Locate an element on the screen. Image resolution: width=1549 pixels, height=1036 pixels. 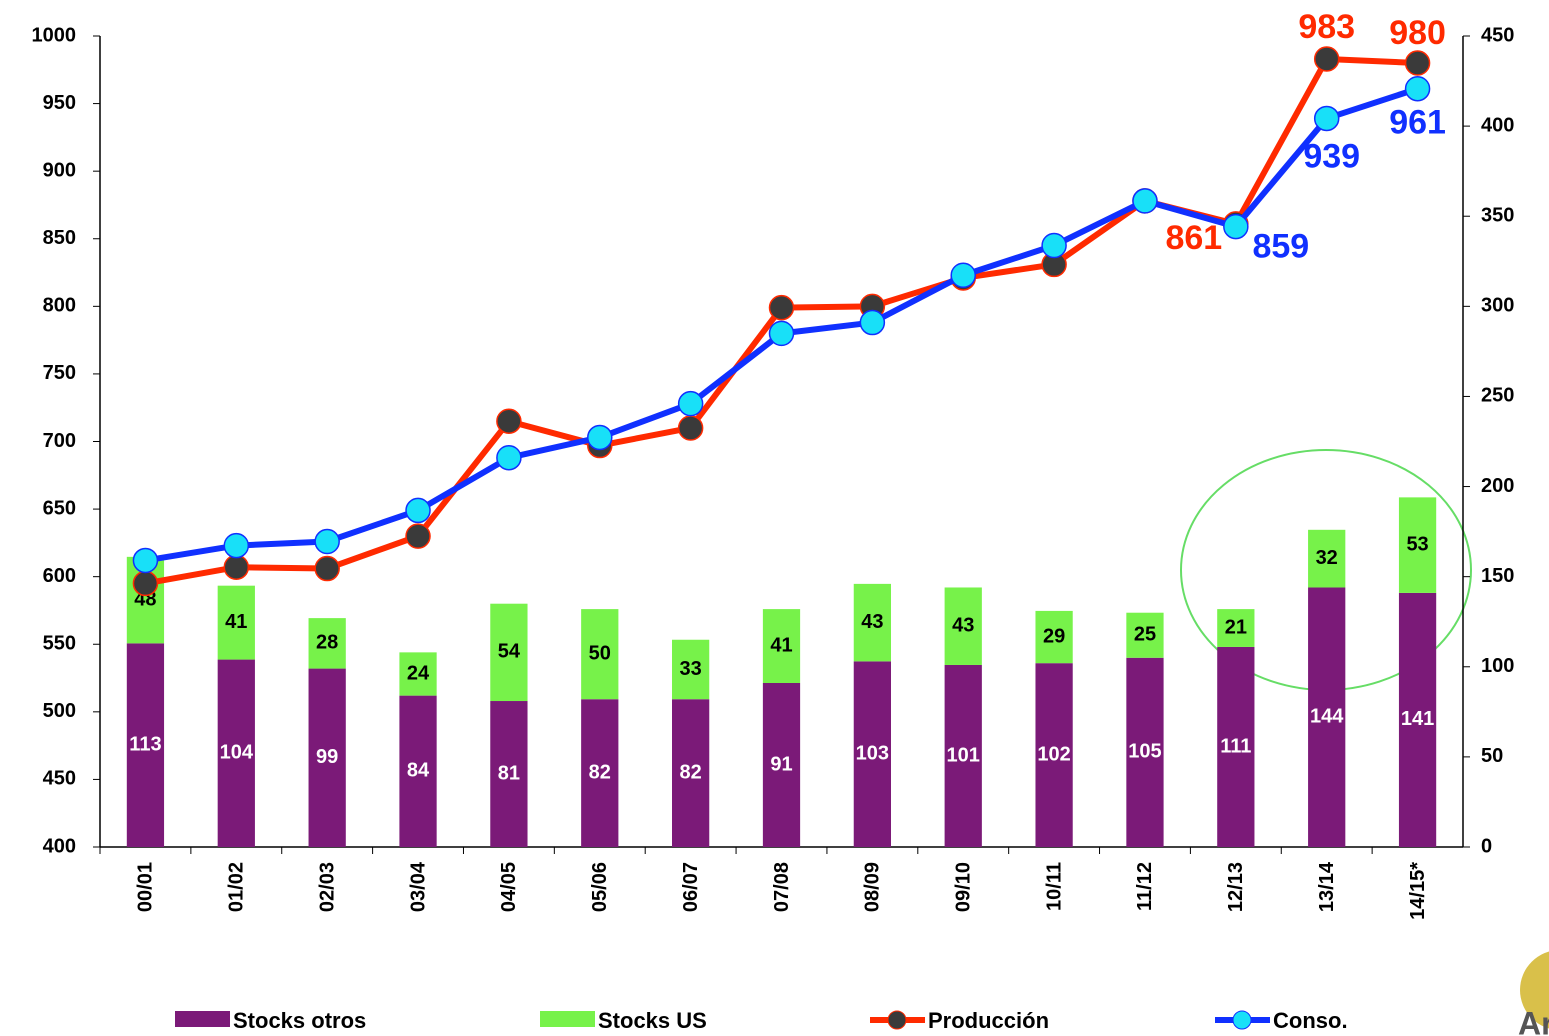
x-tick-label: 00/01 is located at coordinates (146, 887).